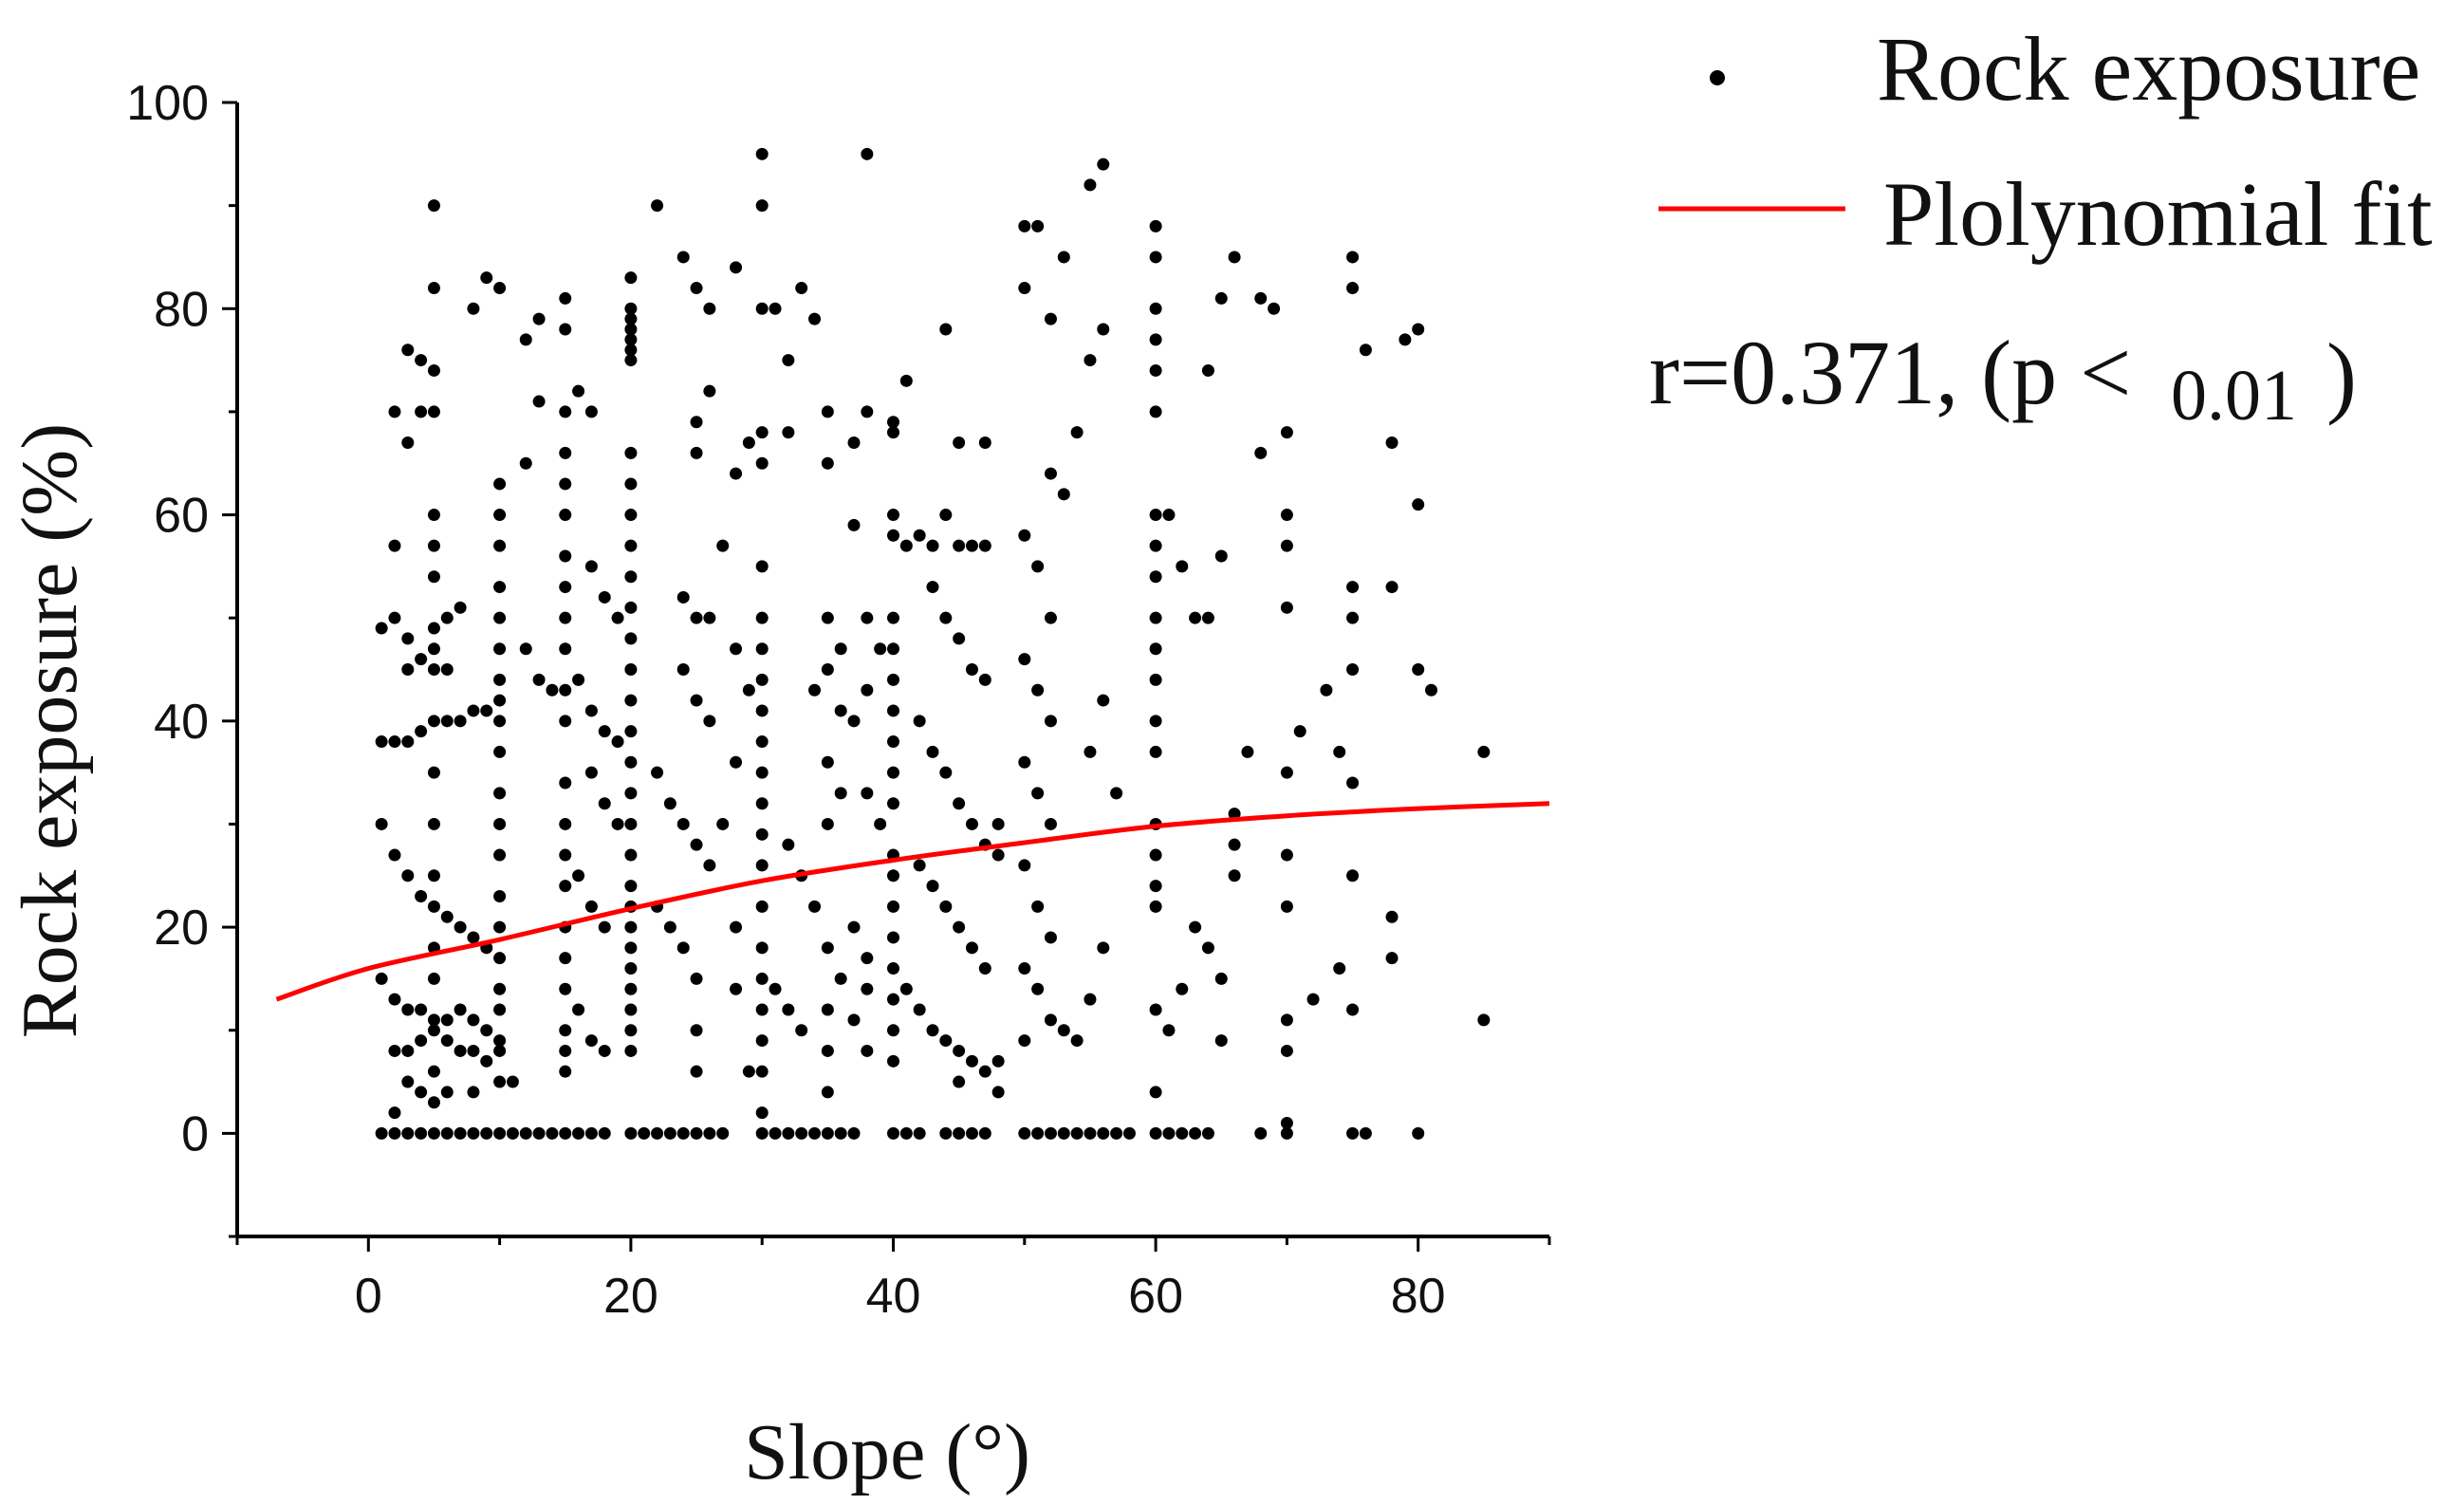 This screenshot has height=1505, width=2464. What do you see at coordinates (2148, 69) in the screenshot?
I see `legend-label-rock-exposure: Rock exposure` at bounding box center [2148, 69].